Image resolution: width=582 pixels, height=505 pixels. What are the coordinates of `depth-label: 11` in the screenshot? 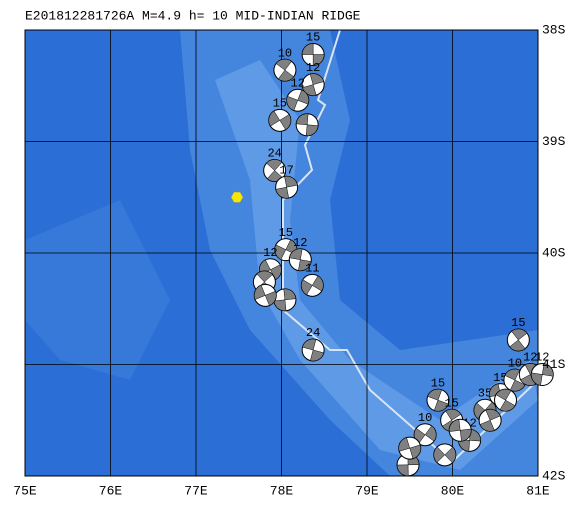 It's located at (312, 269).